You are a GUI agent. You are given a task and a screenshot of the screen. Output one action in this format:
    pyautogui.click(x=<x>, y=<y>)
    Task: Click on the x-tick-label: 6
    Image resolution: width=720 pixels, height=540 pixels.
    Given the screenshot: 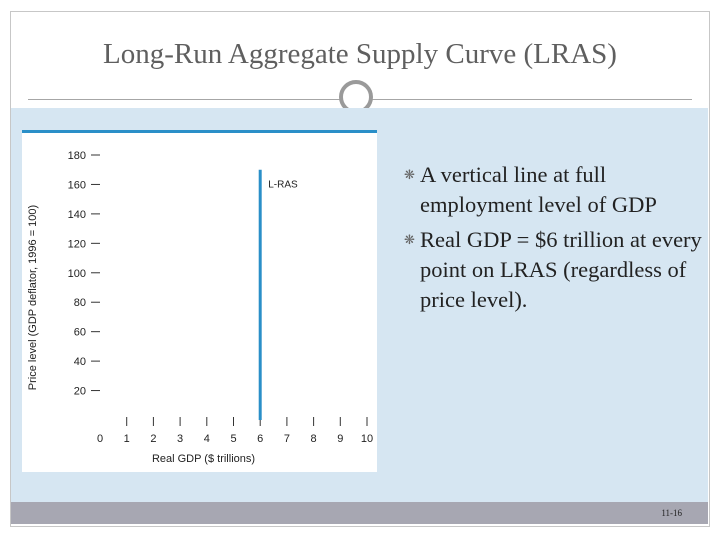 What is the action you would take?
    pyautogui.click(x=260, y=439)
    